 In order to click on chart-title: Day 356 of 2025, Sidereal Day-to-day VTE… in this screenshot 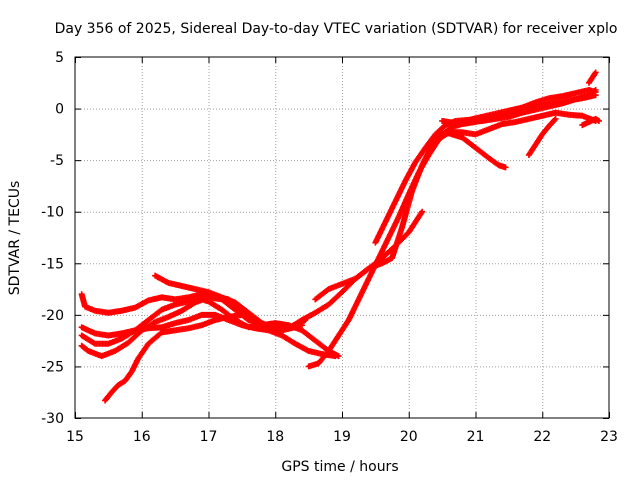, I will do `click(336, 29)`.